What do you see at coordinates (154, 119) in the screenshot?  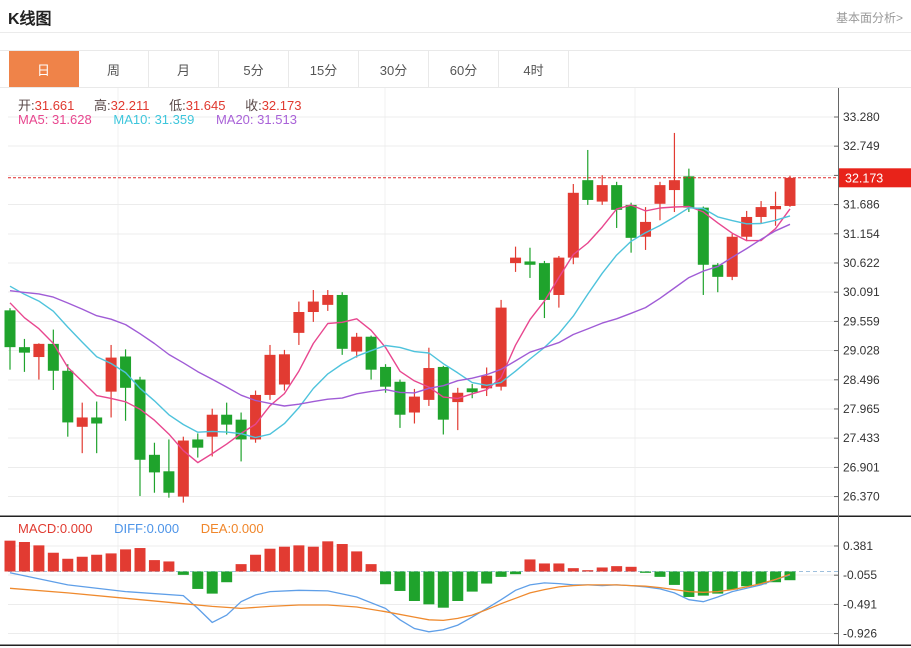 I see `ma10-value: MA10: 31.359` at bounding box center [154, 119].